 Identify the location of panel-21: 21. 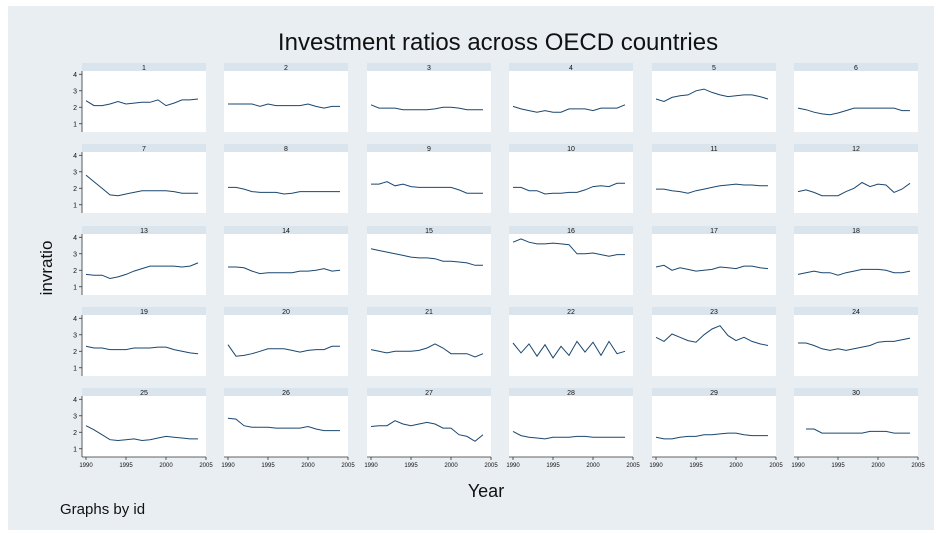
(429, 341).